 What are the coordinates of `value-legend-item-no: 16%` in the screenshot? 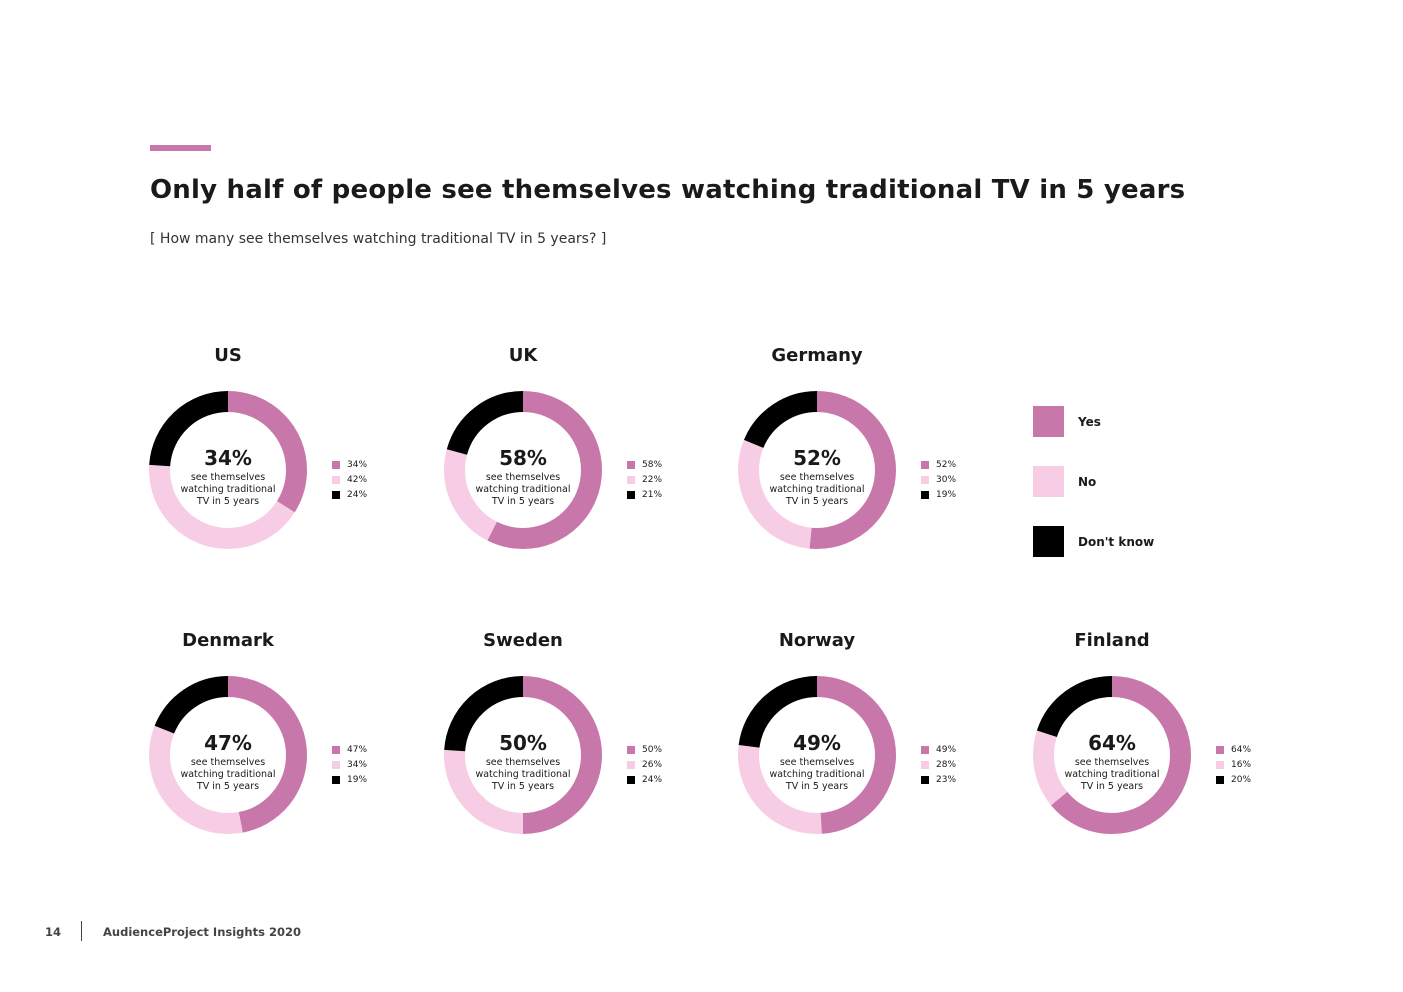 It's located at (1233, 764).